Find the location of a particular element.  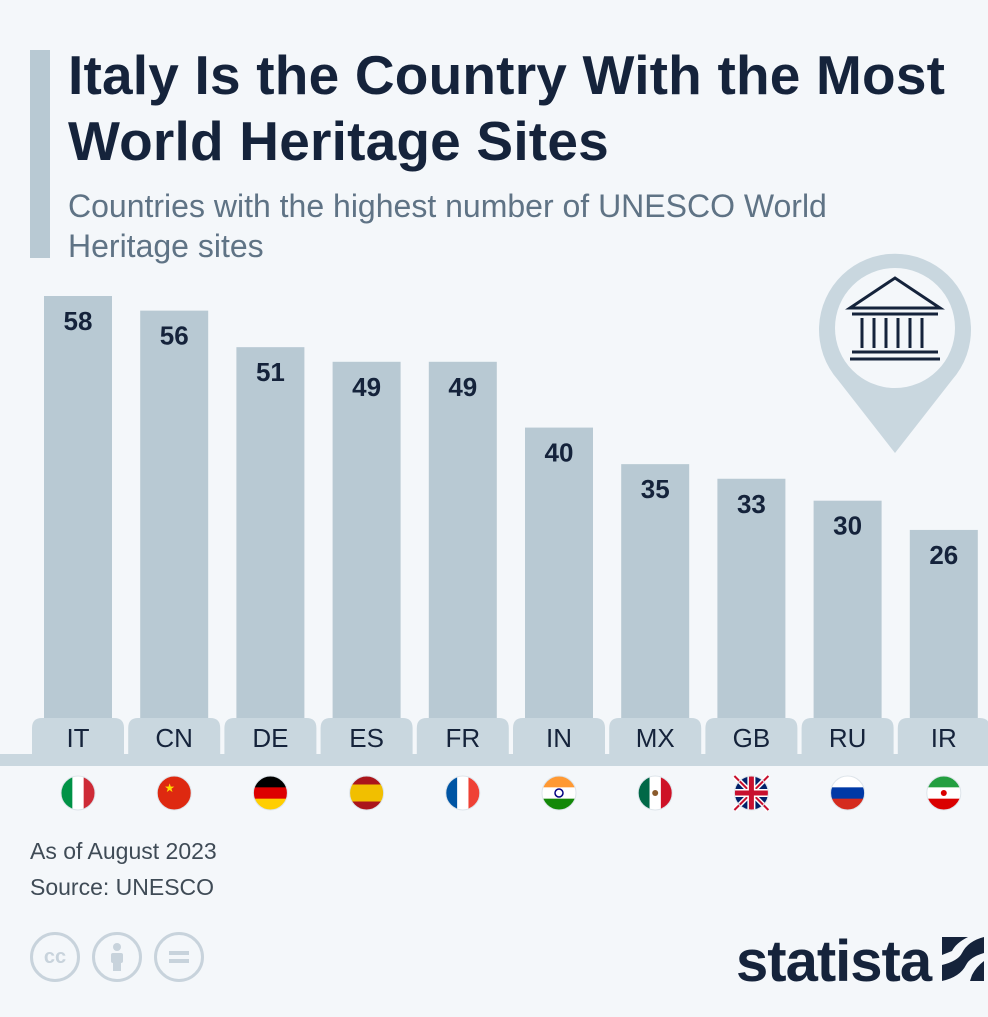

cc-icon: cc is located at coordinates (55, 957).